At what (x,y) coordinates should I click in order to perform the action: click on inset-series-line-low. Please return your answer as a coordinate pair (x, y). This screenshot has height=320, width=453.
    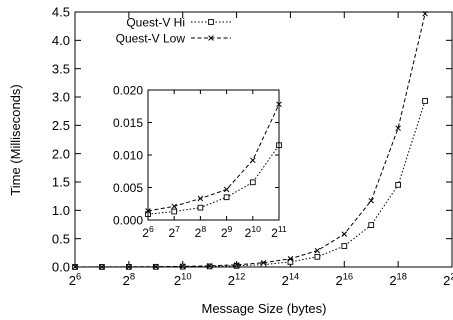
    Looking at the image, I should click on (213, 158).